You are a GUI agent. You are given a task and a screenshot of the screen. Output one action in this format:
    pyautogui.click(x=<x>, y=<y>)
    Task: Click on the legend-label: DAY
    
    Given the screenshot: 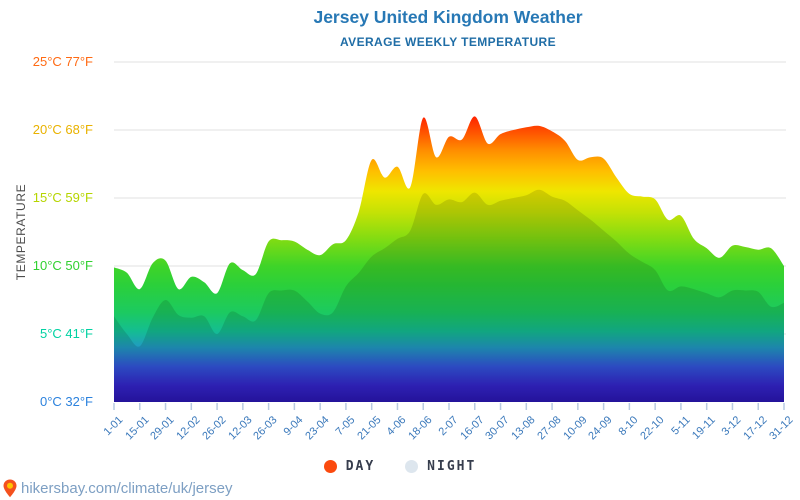 What is the action you would take?
    pyautogui.click(x=360, y=466)
    